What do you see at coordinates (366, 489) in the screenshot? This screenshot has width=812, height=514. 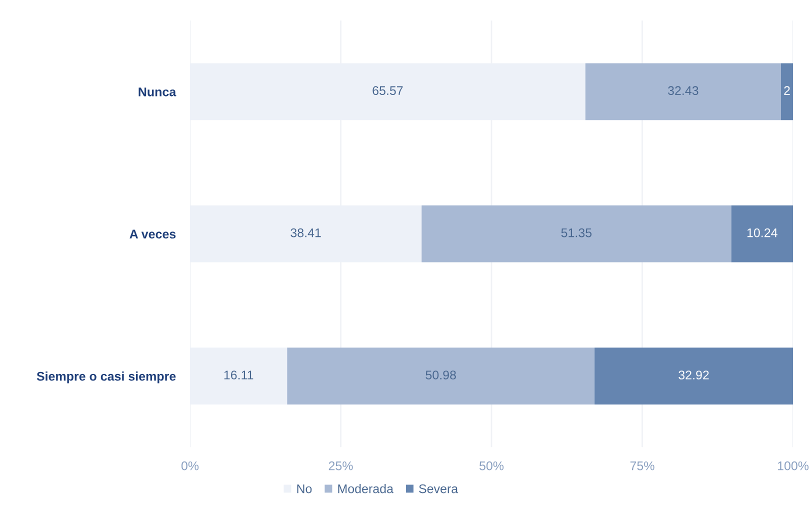 I see `legend-label: Moderada` at bounding box center [366, 489].